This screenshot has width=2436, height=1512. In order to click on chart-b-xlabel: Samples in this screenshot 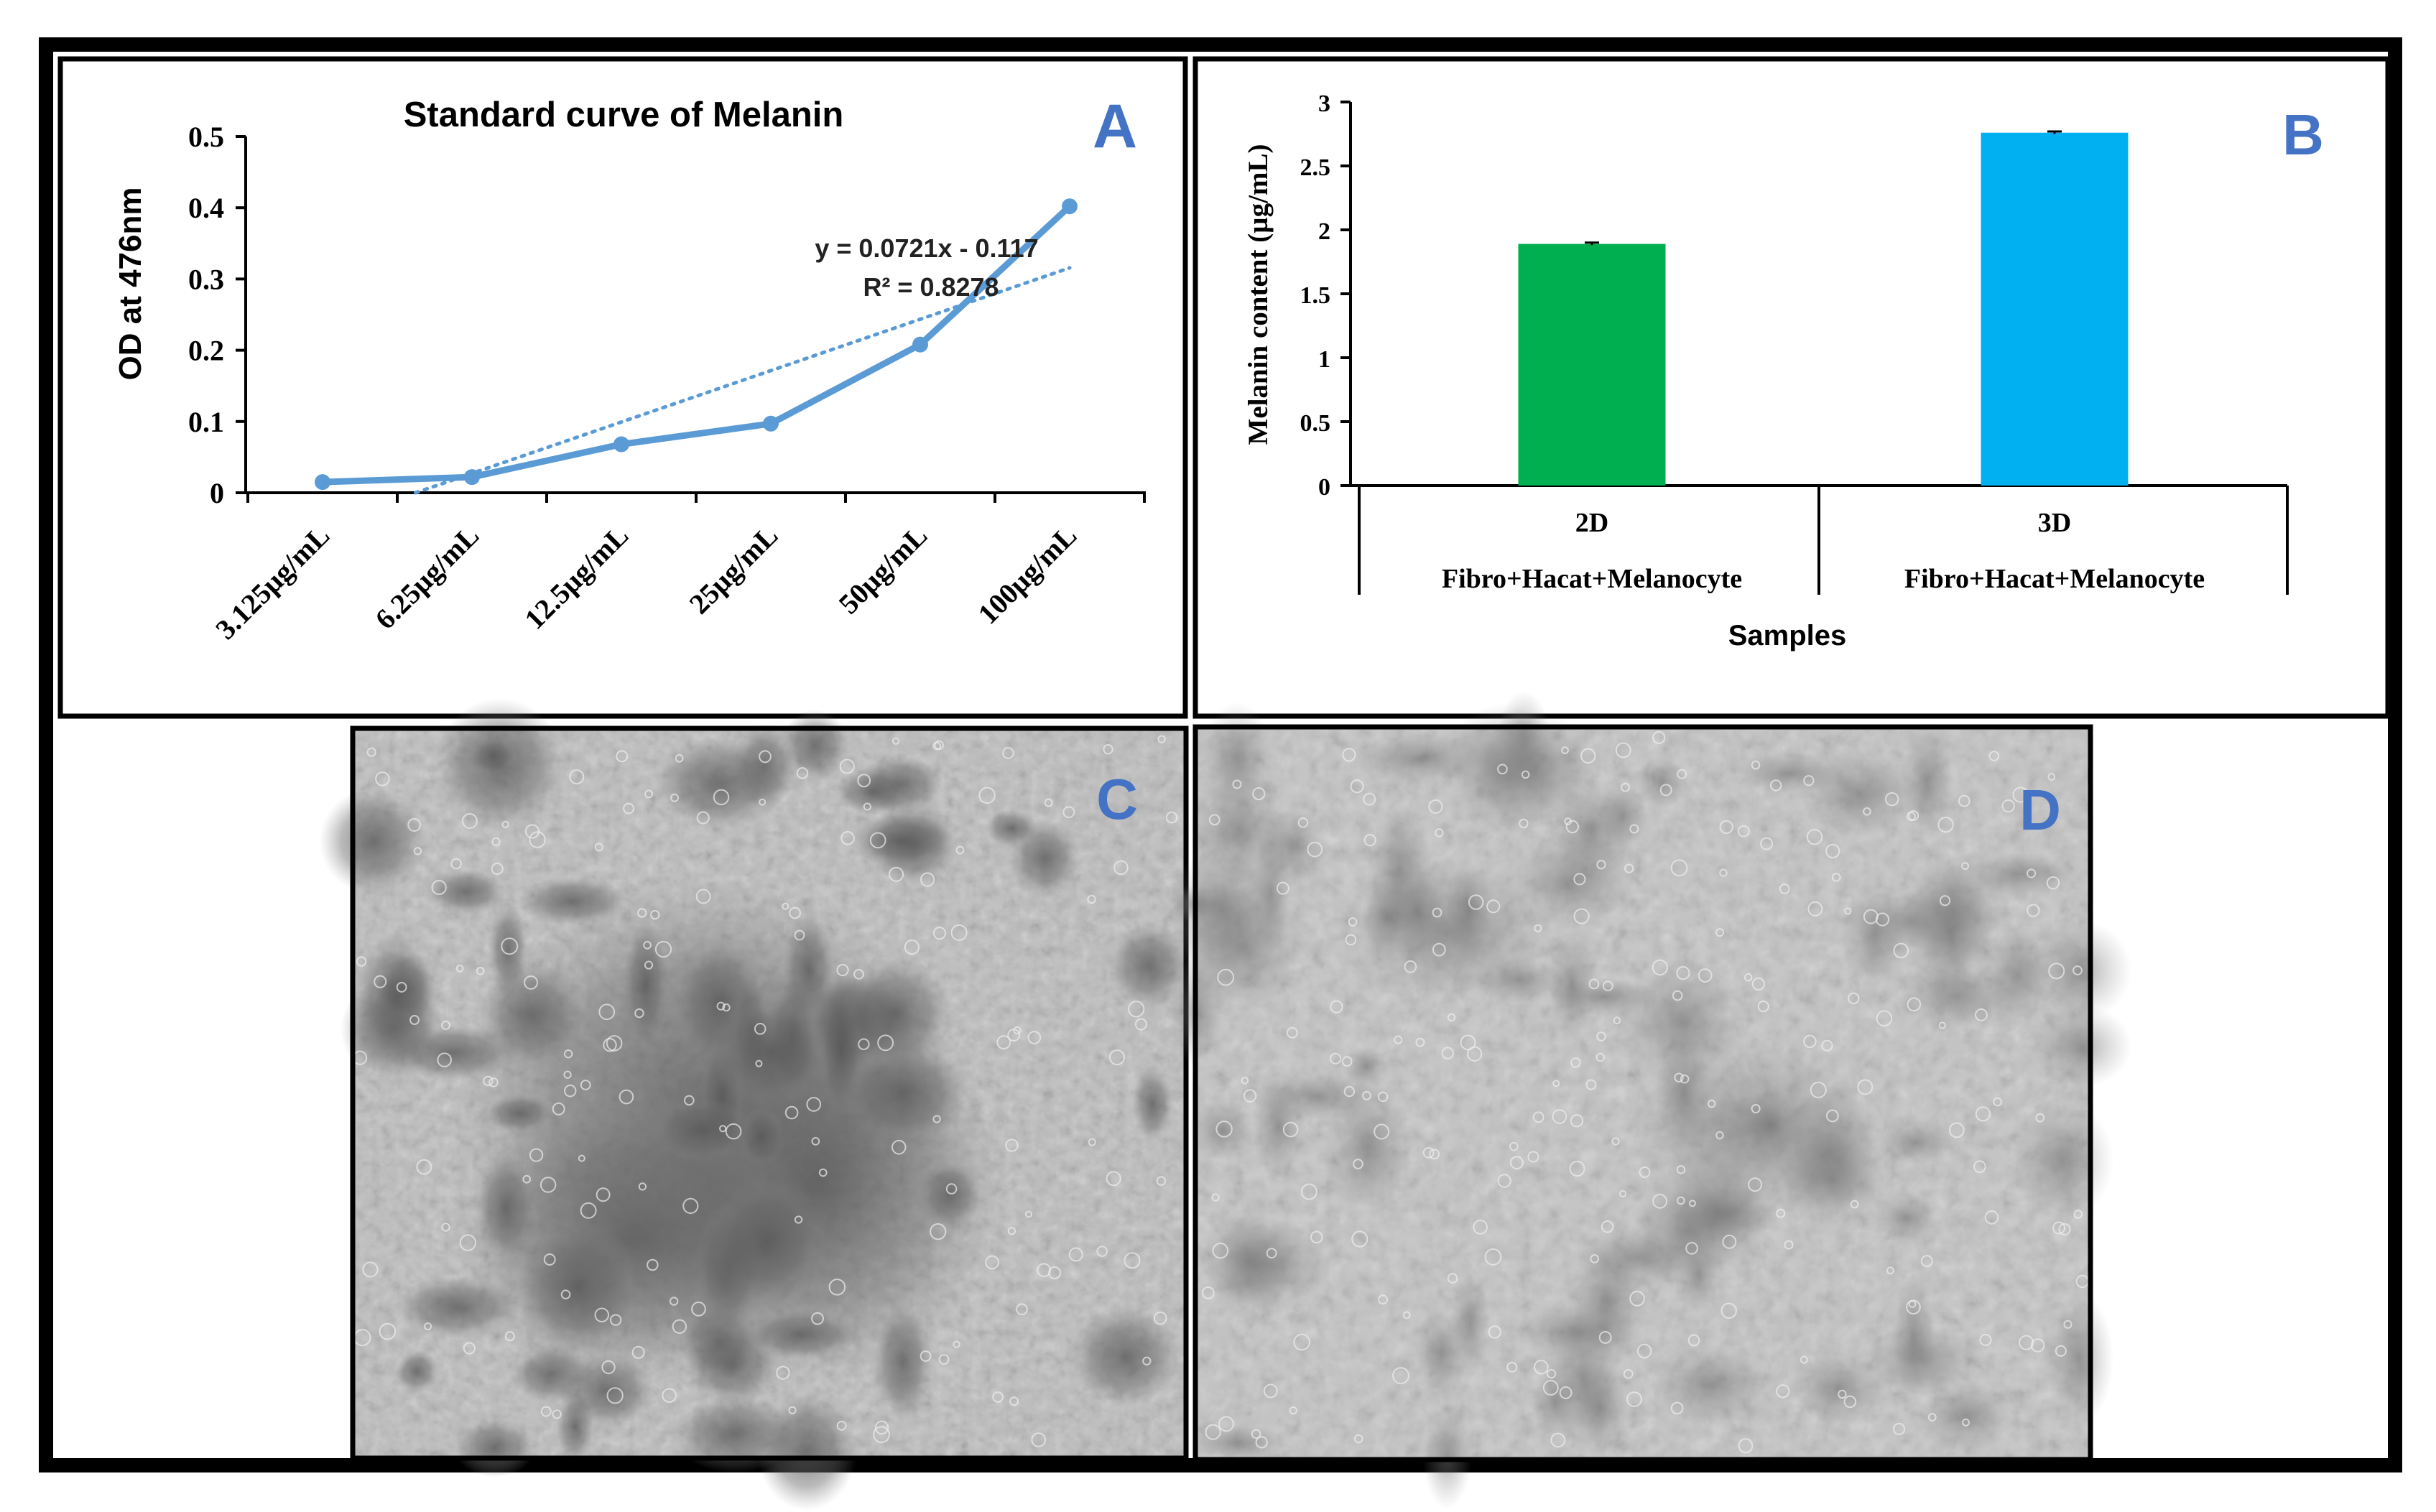, I will do `click(1787, 635)`.